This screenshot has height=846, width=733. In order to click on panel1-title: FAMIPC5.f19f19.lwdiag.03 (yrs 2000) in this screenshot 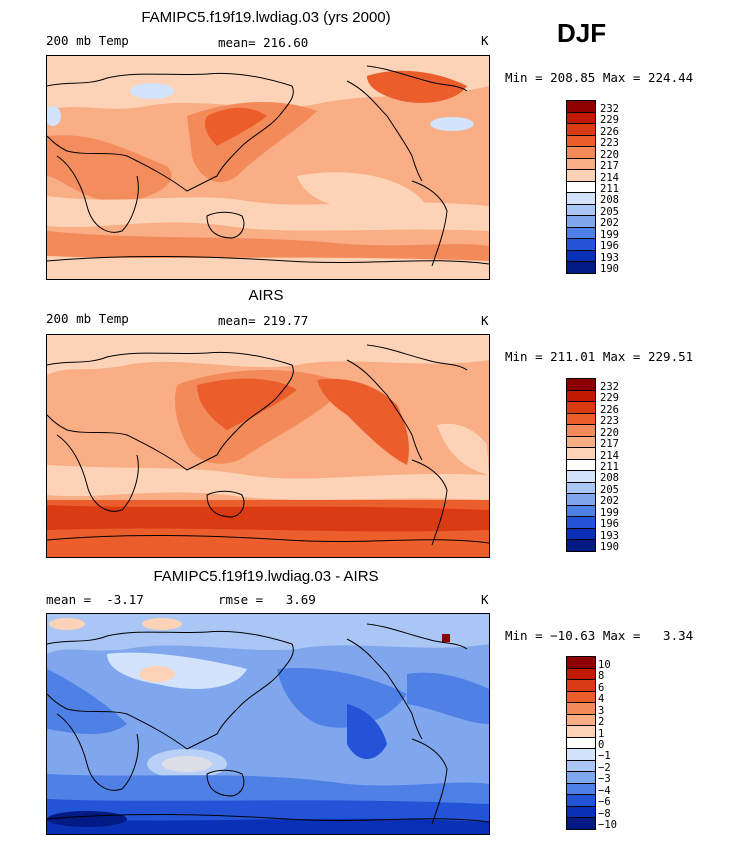, I will do `click(266, 17)`.